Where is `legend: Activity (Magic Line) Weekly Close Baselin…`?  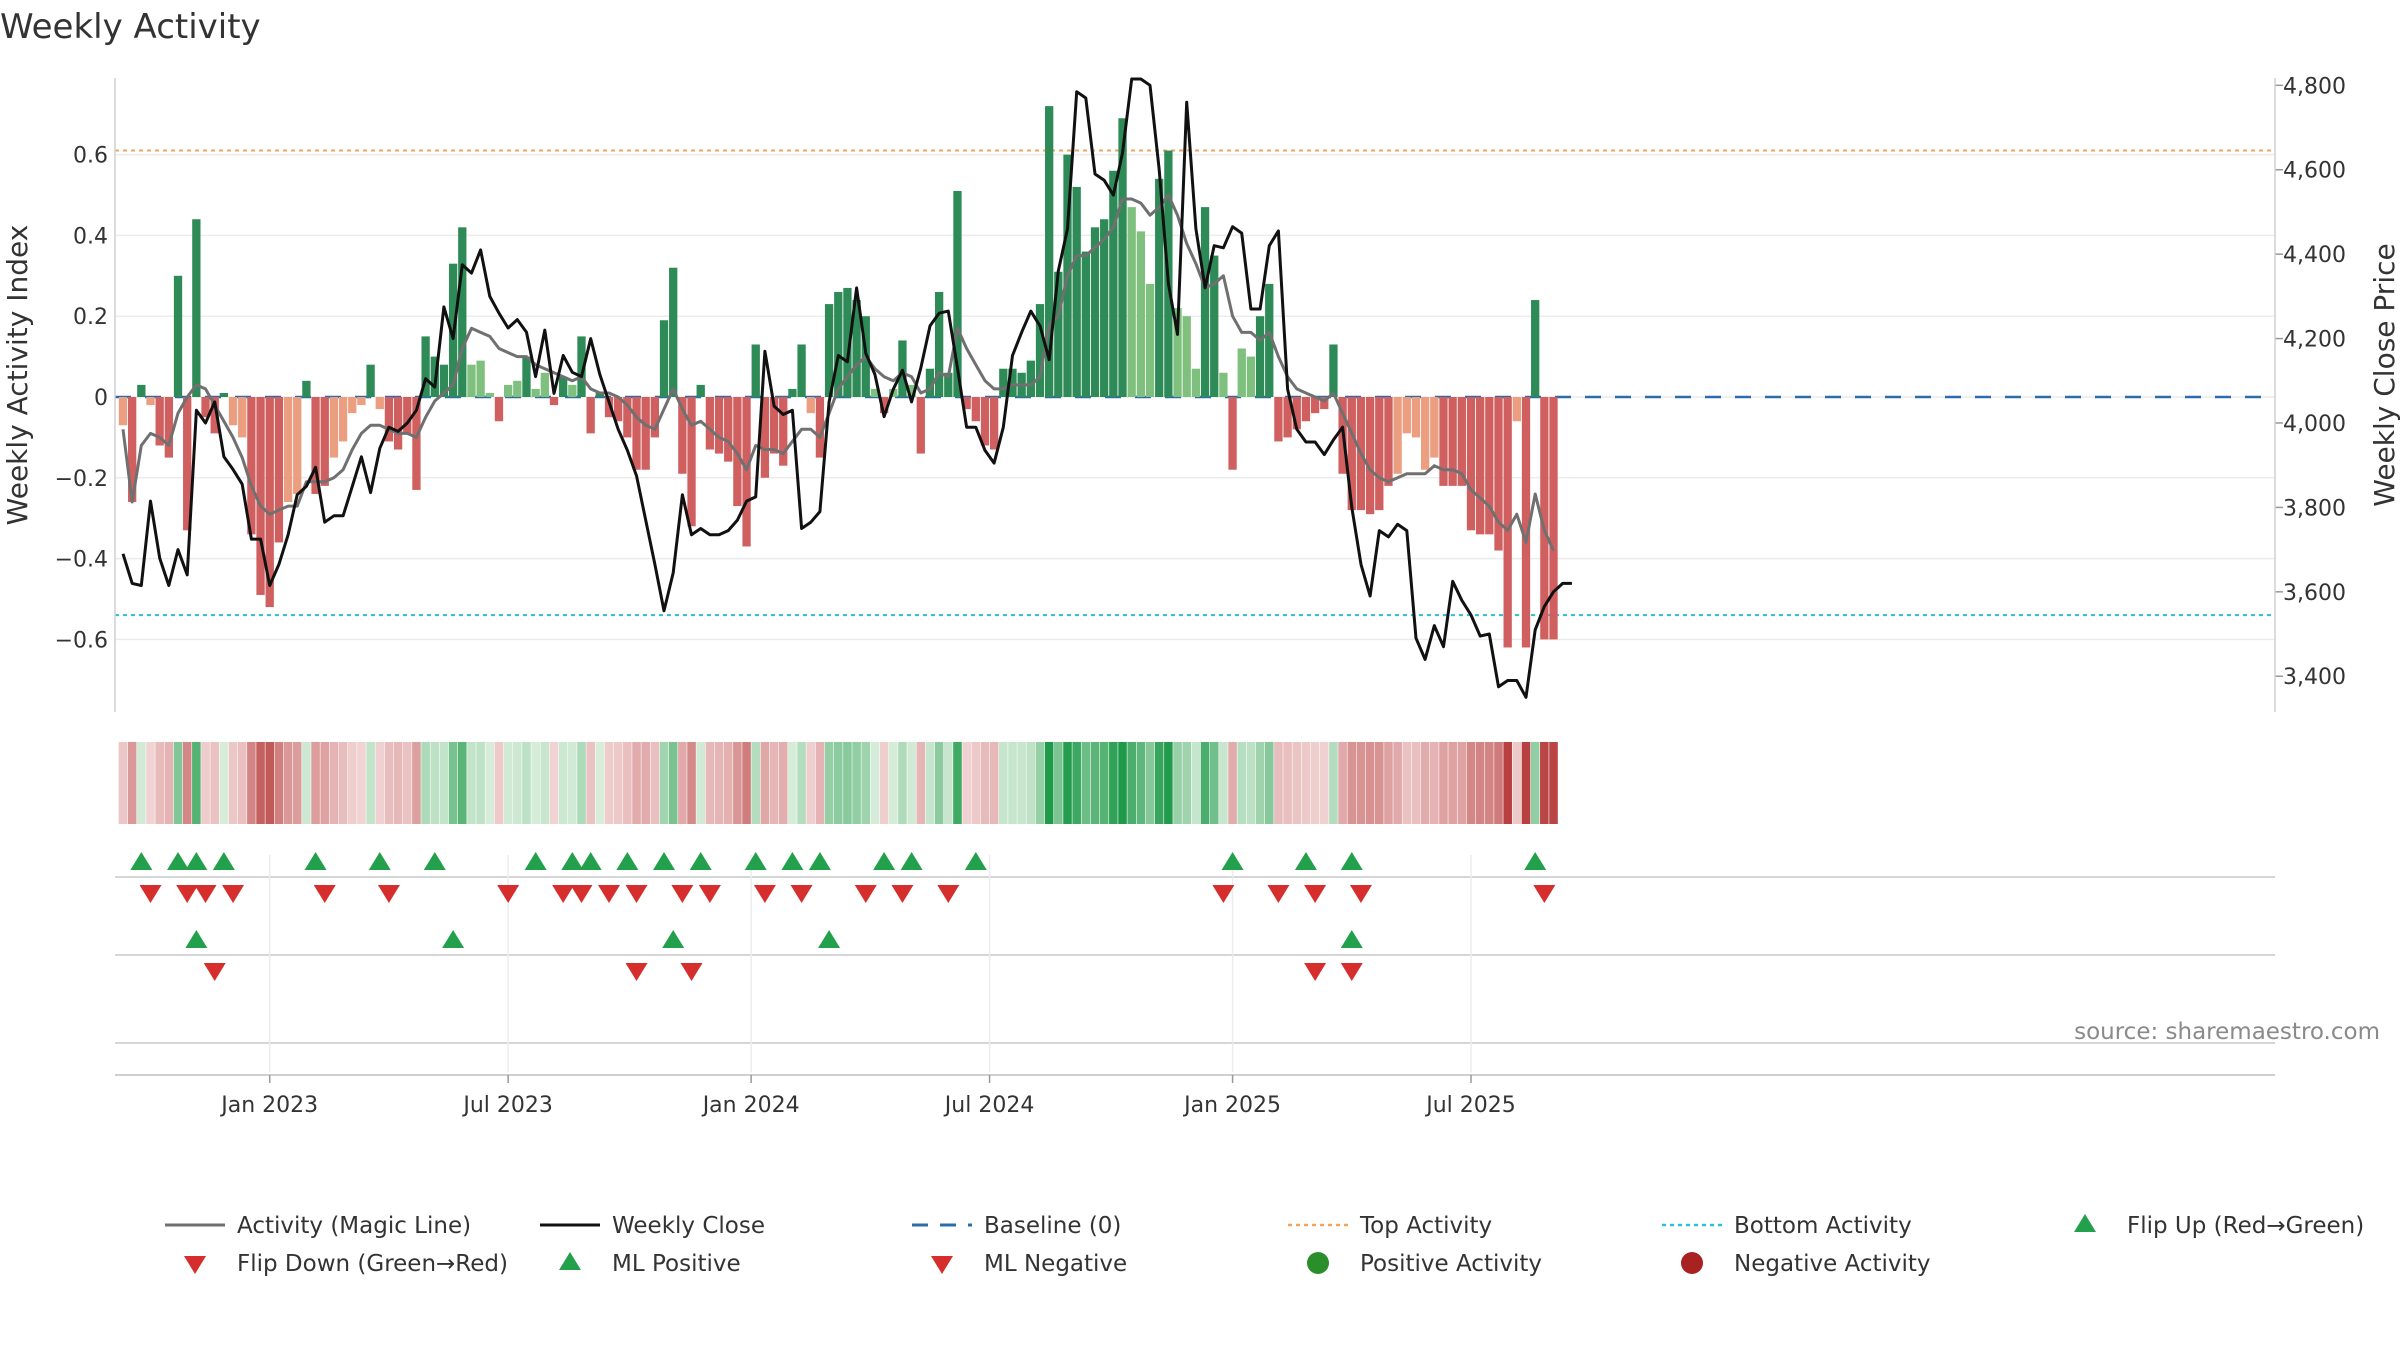
legend: Activity (Magic Line) Weekly Close Baselin… is located at coordinates (1264, 1245).